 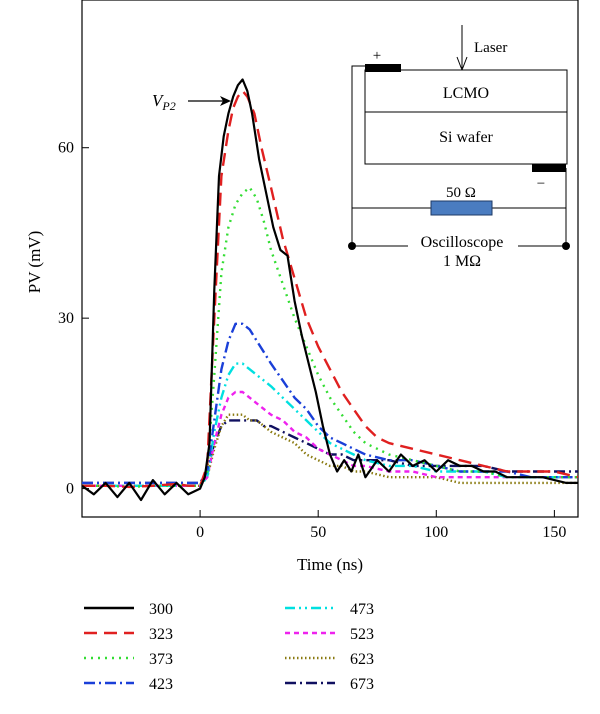 I want to click on lcmo-label: LCMO, so click(x=466, y=93).